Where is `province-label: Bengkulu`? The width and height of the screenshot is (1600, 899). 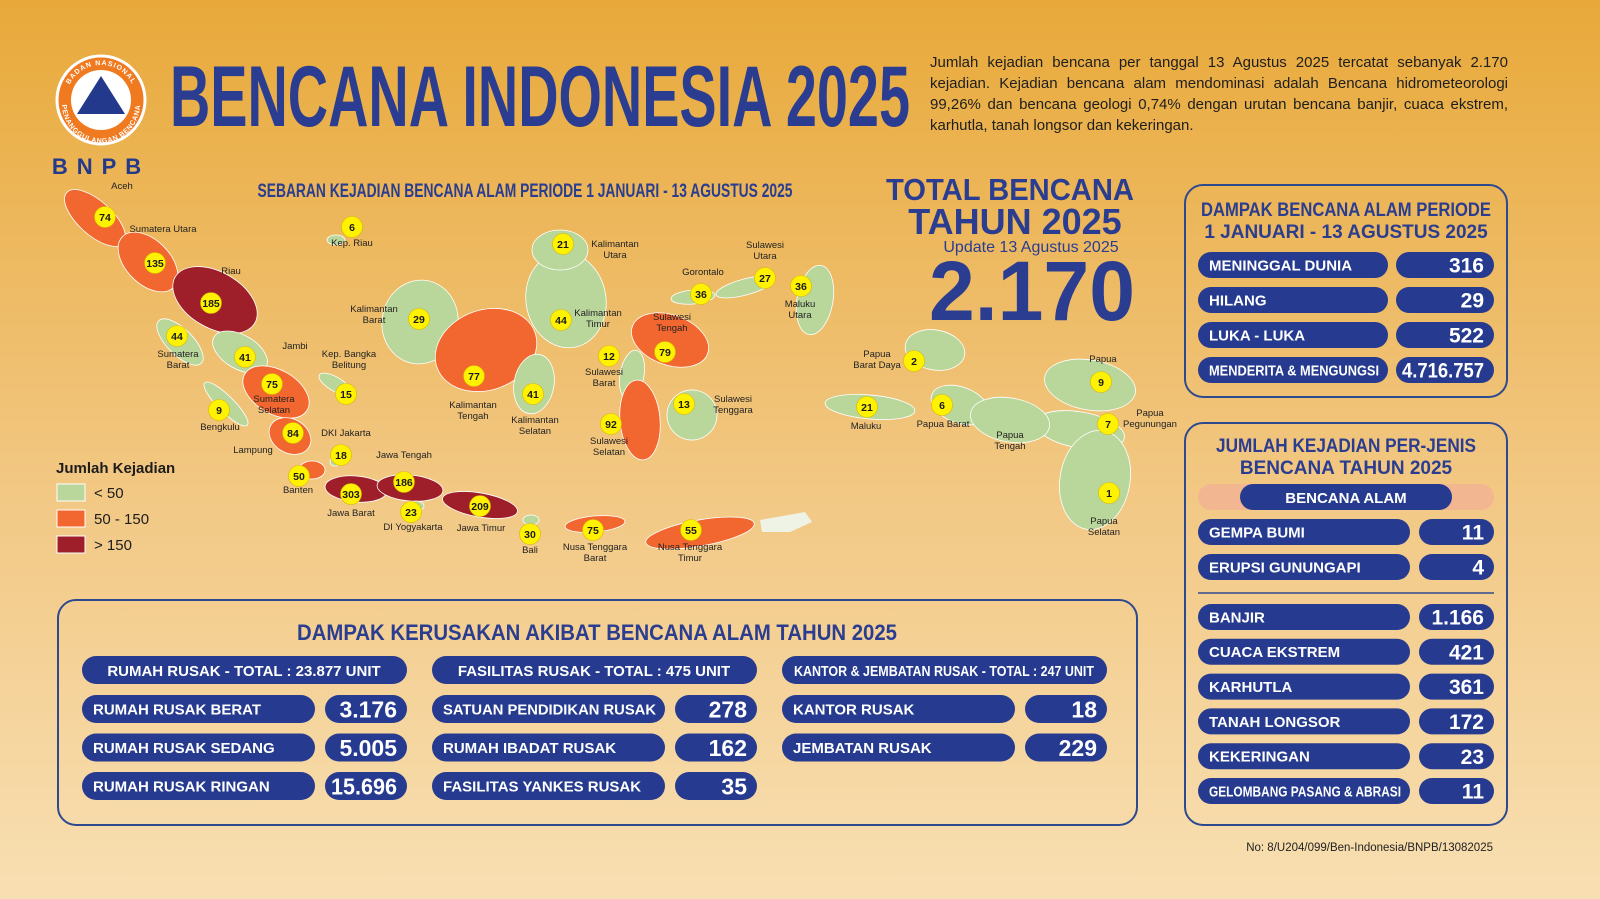 province-label: Bengkulu is located at coordinates (220, 427).